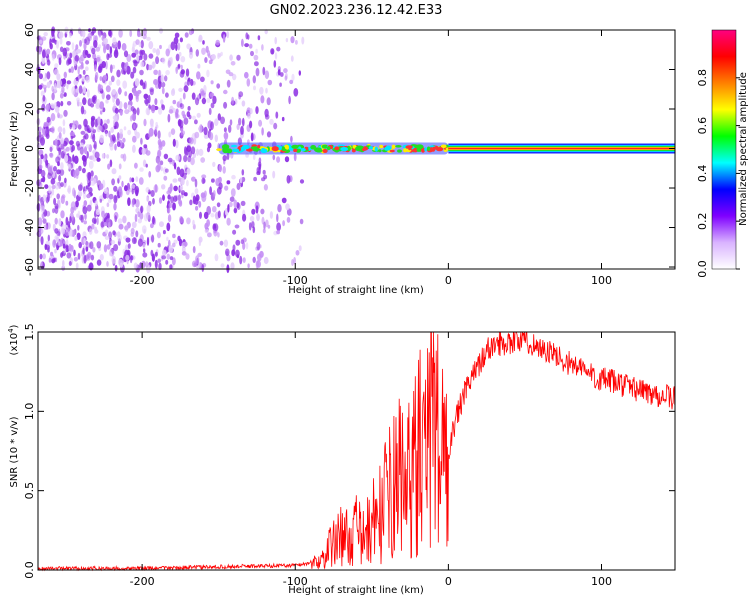 This screenshot has height=600, width=750. What do you see at coordinates (295, 280) in the screenshot?
I see `x-tick-label: -100` at bounding box center [295, 280].